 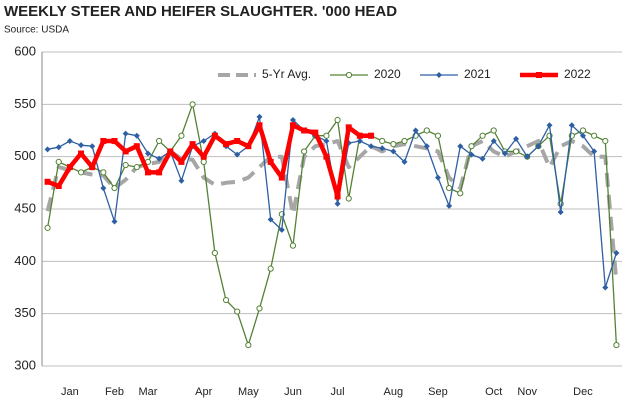 What do you see at coordinates (438, 392) in the screenshot?
I see `x-tick-label: Sep` at bounding box center [438, 392].